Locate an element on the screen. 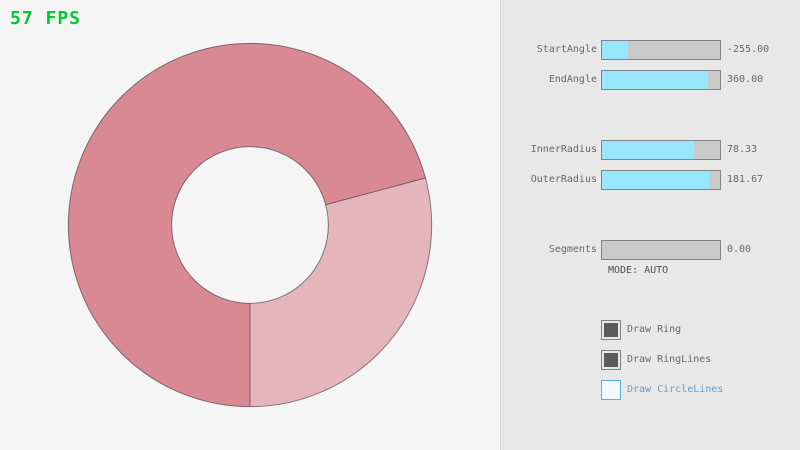 The height and width of the screenshot is (450, 800). draw-ringlines-checkbox is located at coordinates (611, 360).